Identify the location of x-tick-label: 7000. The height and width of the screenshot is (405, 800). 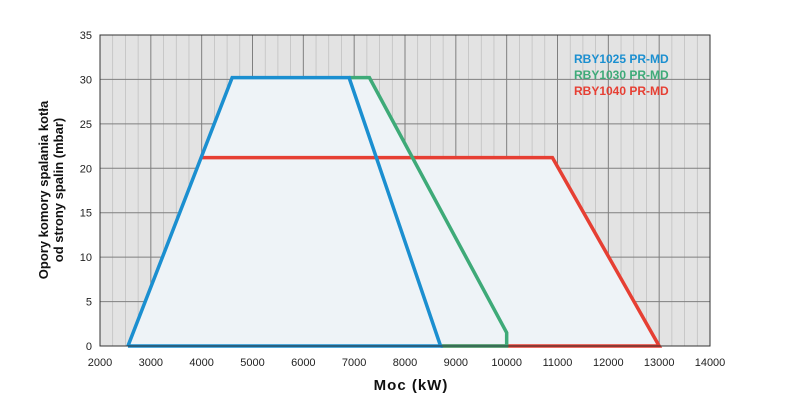
(354, 363).